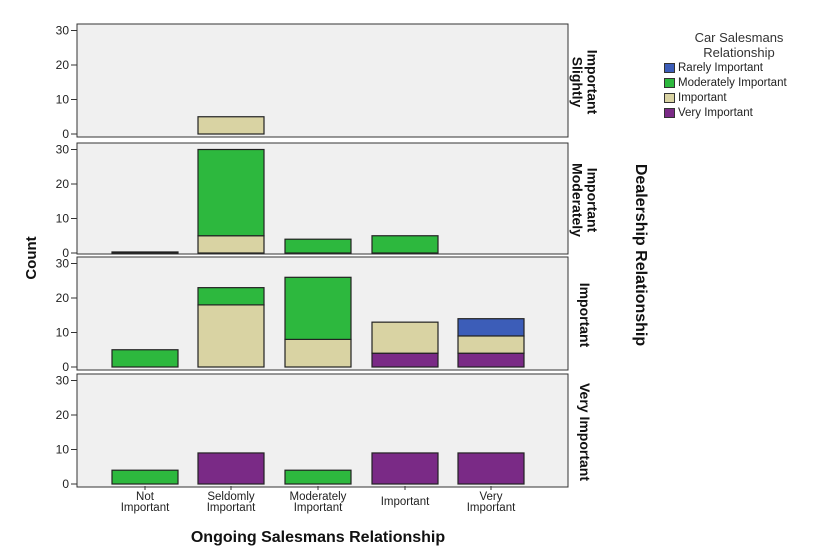 Image resolution: width=826 pixels, height=557 pixels. What do you see at coordinates (65, 134) in the screenshot?
I see `panel-0-ytick-label-0: 0` at bounding box center [65, 134].